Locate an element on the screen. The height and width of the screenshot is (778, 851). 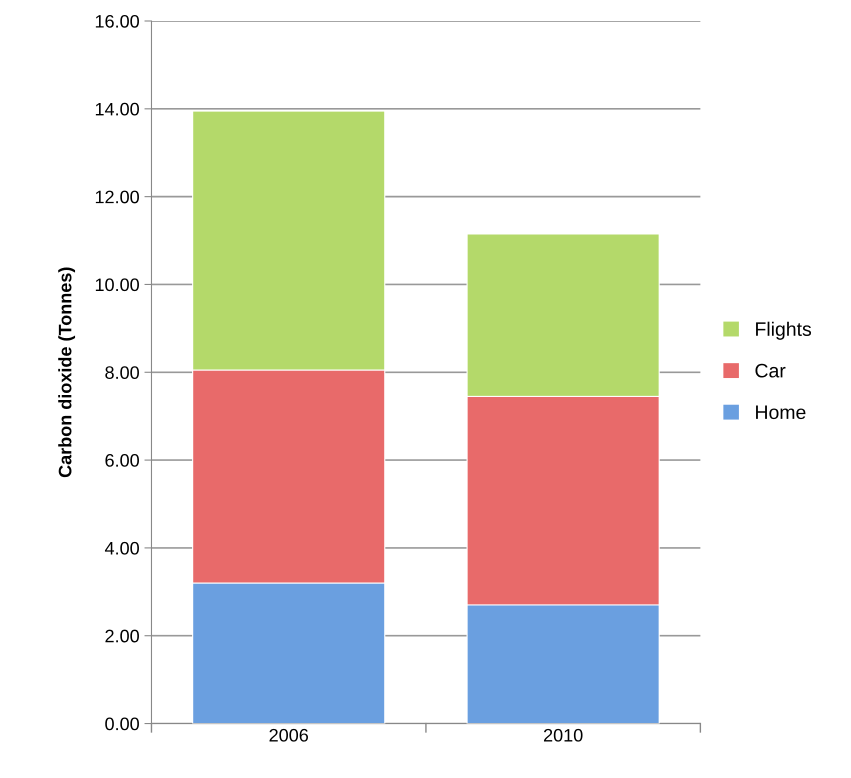
legend-label: Home is located at coordinates (781, 413).